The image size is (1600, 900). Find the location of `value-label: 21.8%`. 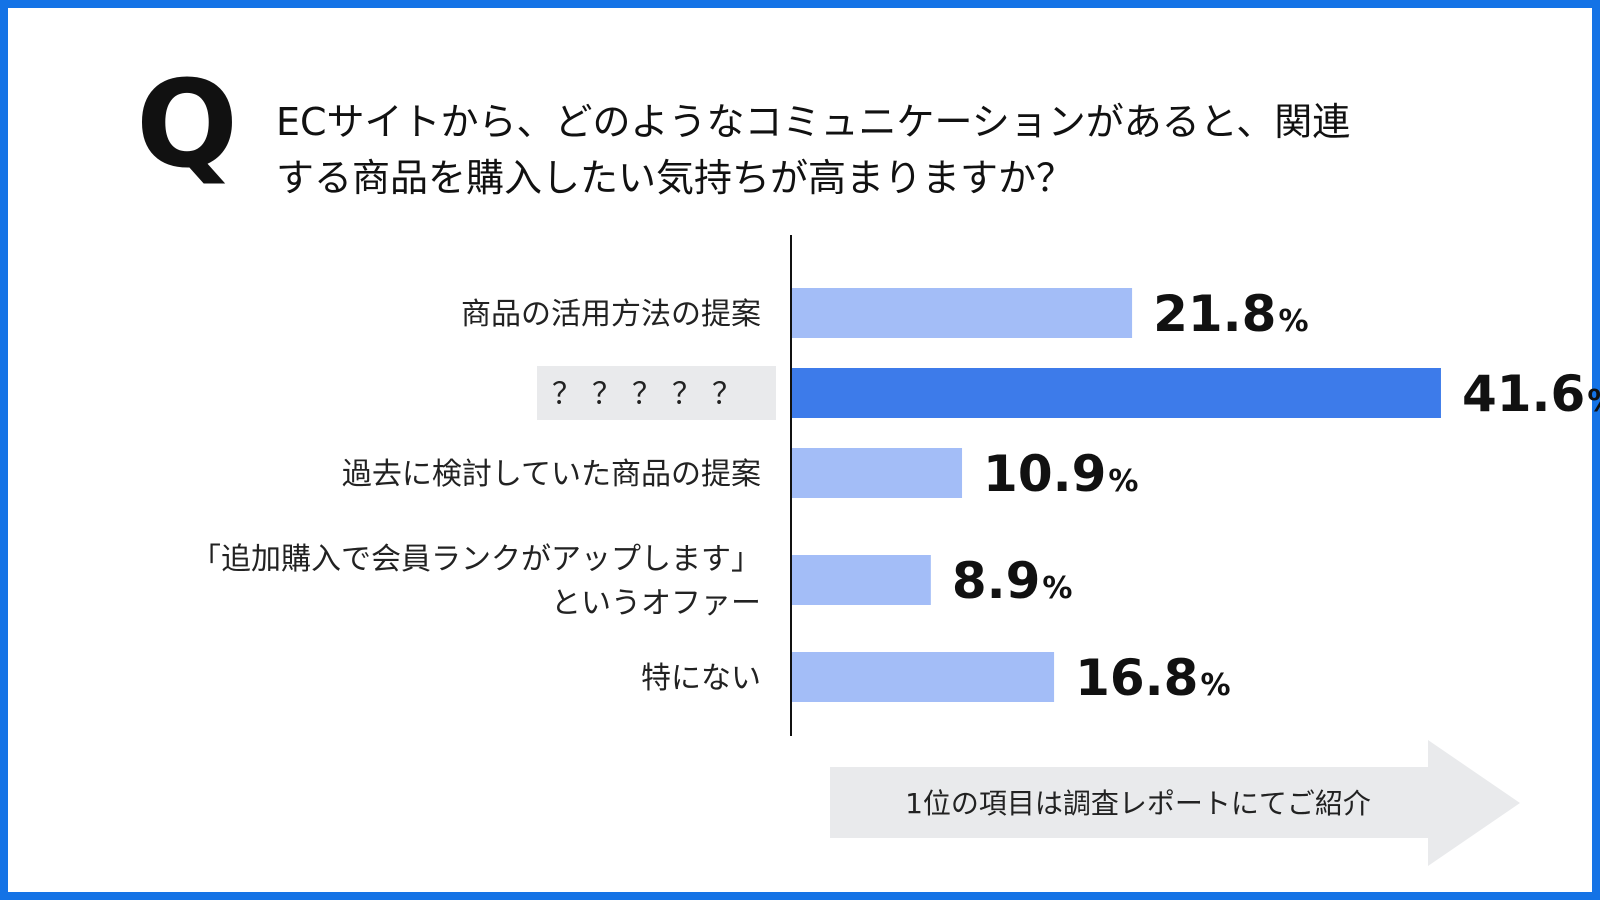

value-label: 21.8% is located at coordinates (1230, 314).